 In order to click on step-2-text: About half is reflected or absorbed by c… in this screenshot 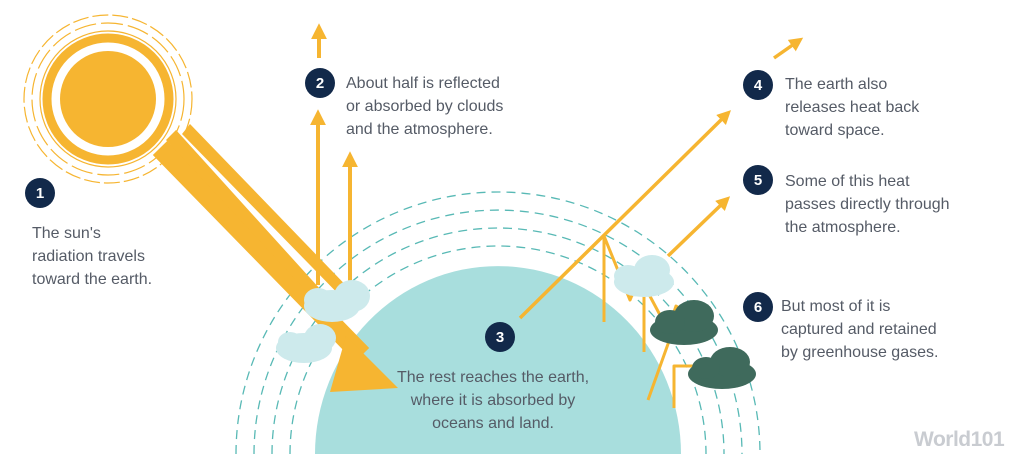, I will do `click(425, 106)`.